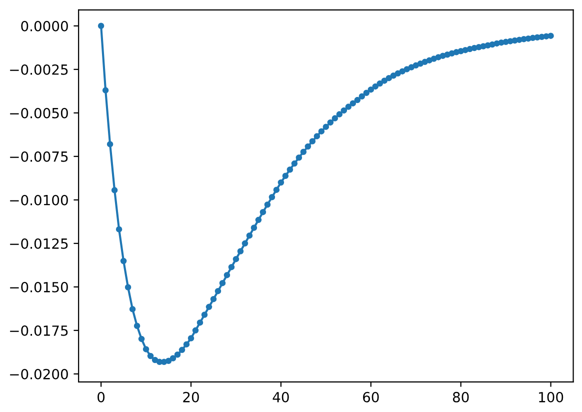 The image size is (582, 412). I want to click on y-tick-label: −0.0100, so click(39, 200).